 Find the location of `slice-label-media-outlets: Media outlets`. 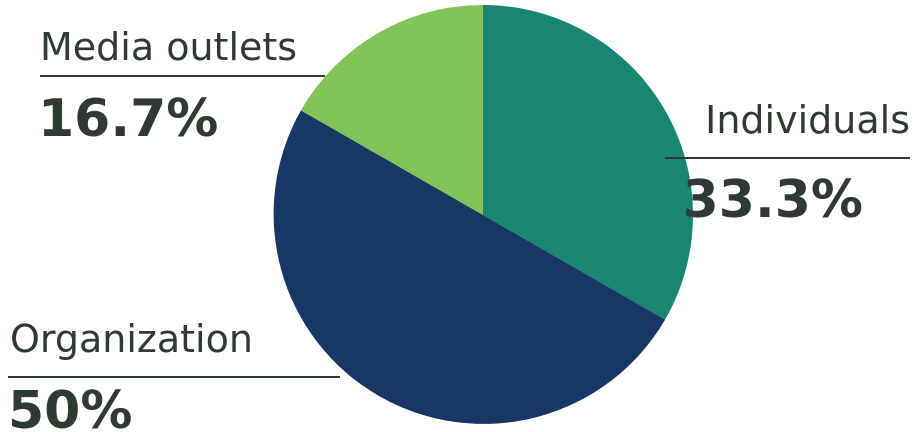

slice-label-media-outlets: Media outlets is located at coordinates (168, 47).